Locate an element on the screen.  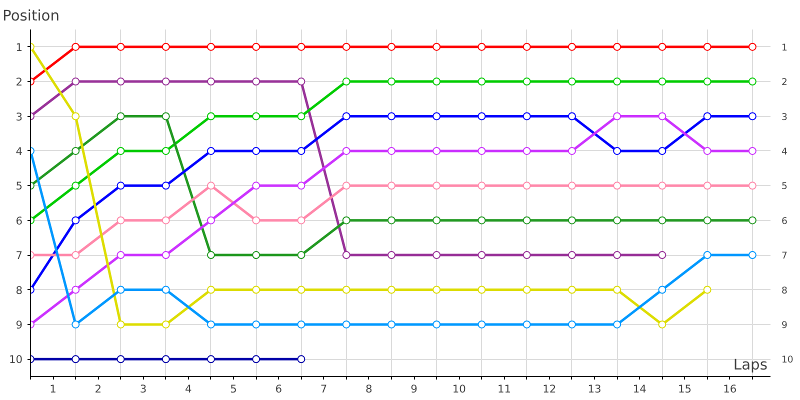
y2-tick-label: 1 is located at coordinates (785, 48).